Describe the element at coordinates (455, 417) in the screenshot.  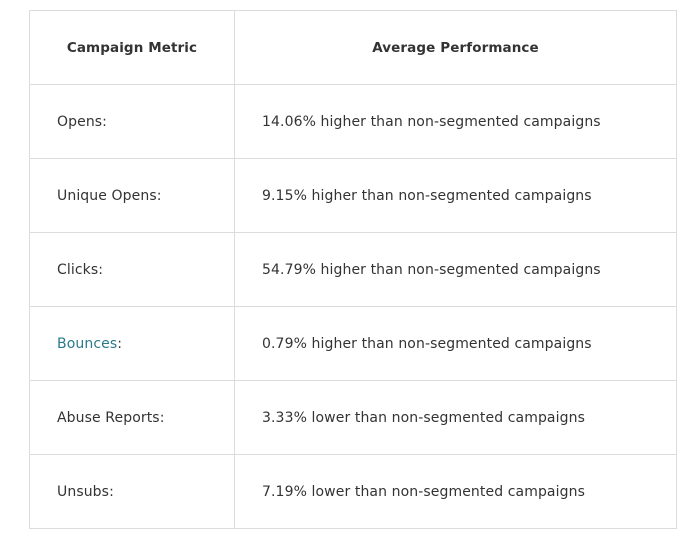
I see `performance-cell-abuse-reports: 3.33% lower than non-segmented campaigns` at that location.